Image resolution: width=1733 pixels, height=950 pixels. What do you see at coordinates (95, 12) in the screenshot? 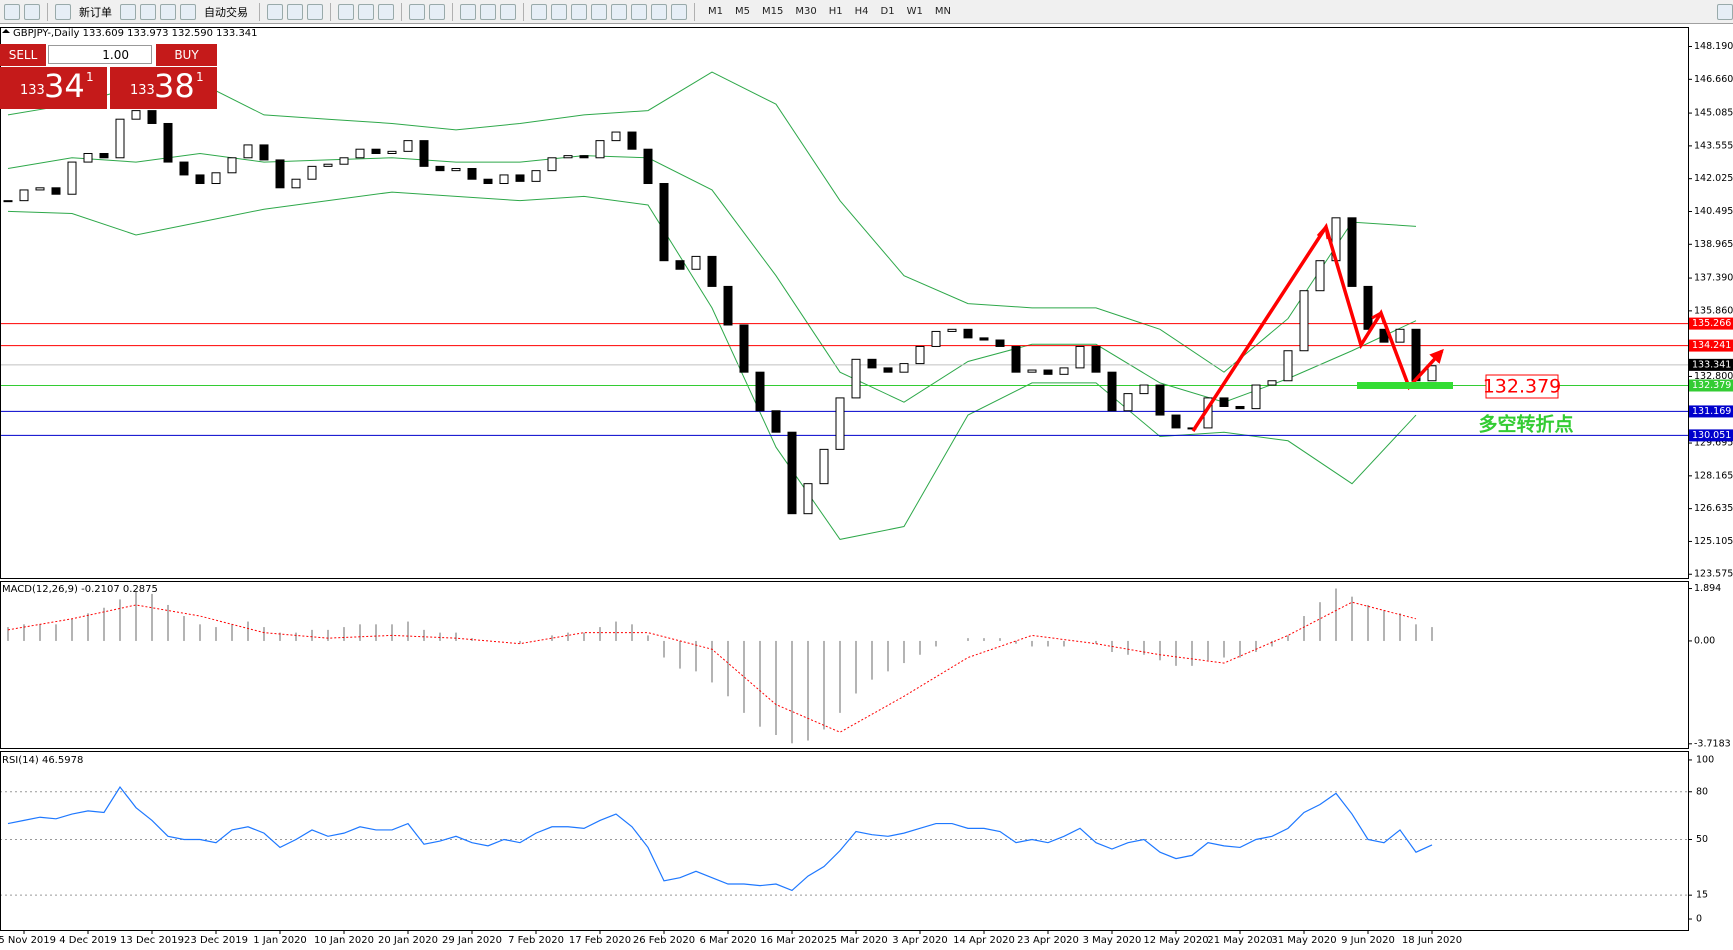
I see `new-order-button: 新订单` at bounding box center [95, 12].